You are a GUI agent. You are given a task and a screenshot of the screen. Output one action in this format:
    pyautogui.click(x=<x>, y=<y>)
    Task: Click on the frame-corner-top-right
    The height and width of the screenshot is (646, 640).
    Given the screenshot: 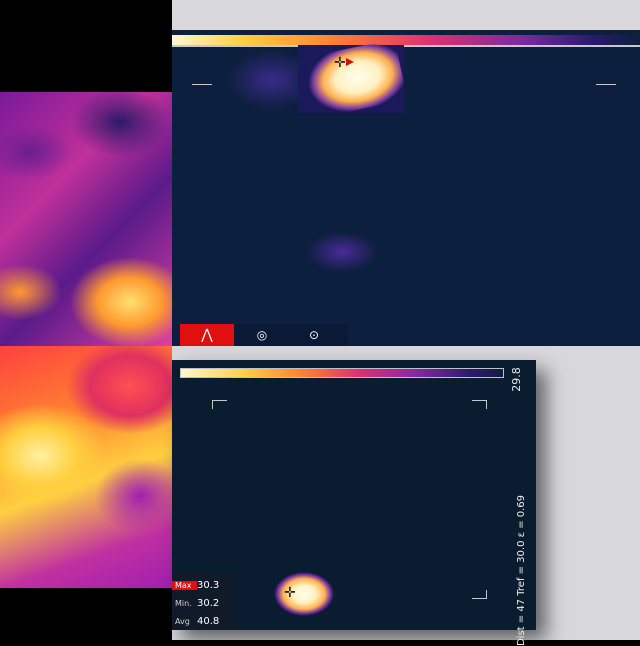 What is the action you would take?
    pyautogui.click(x=479, y=404)
    